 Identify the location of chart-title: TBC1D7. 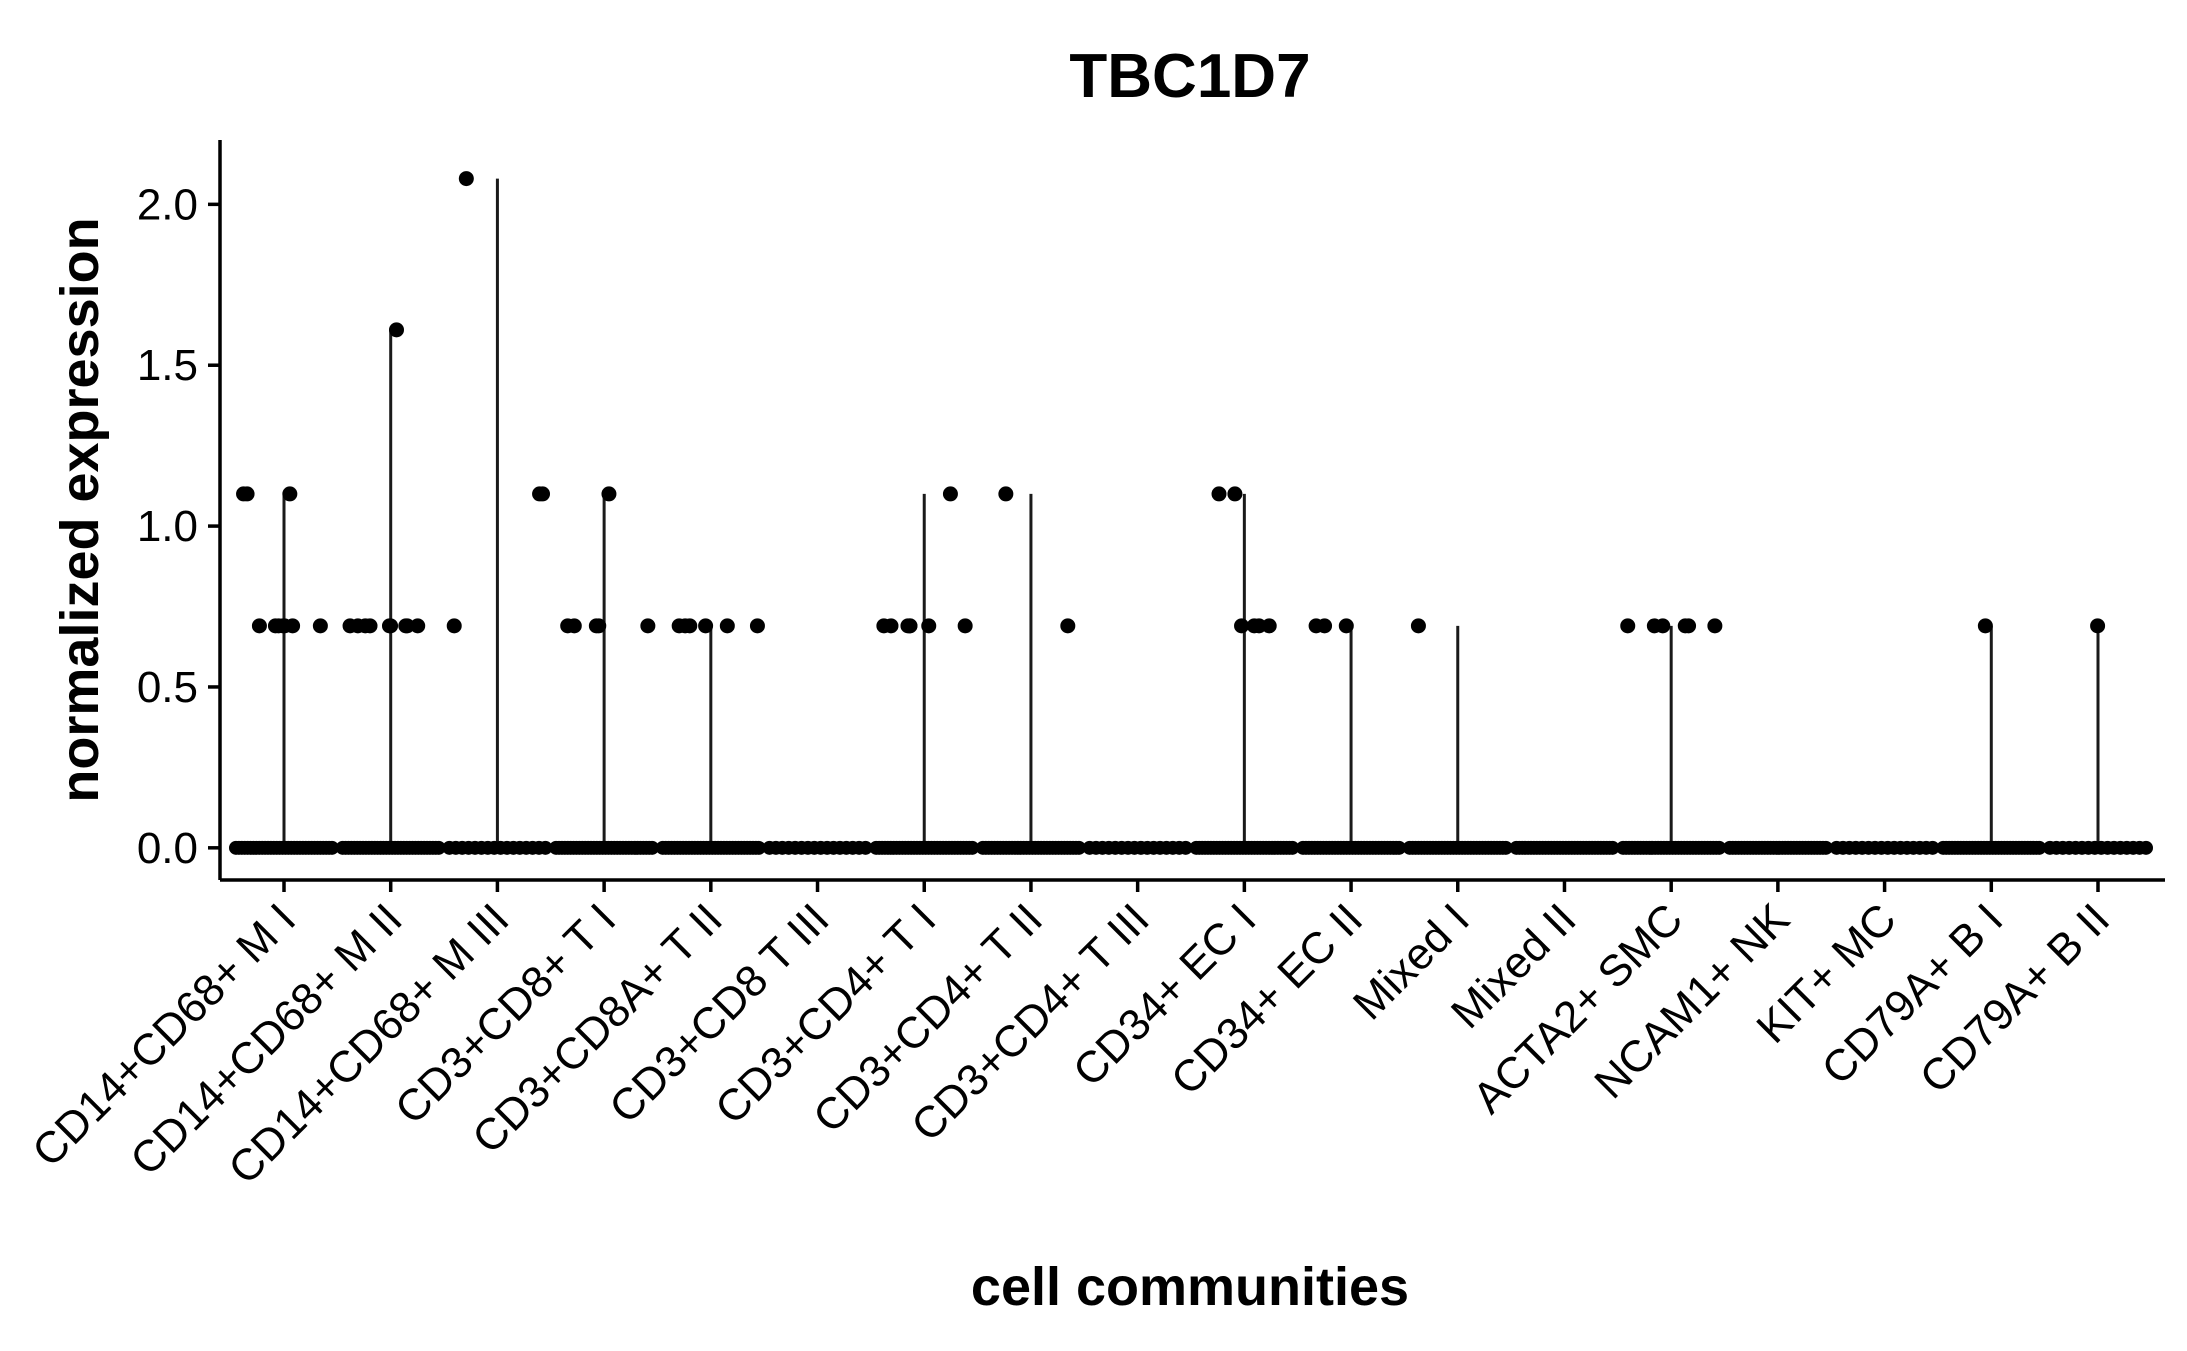
(1189, 76).